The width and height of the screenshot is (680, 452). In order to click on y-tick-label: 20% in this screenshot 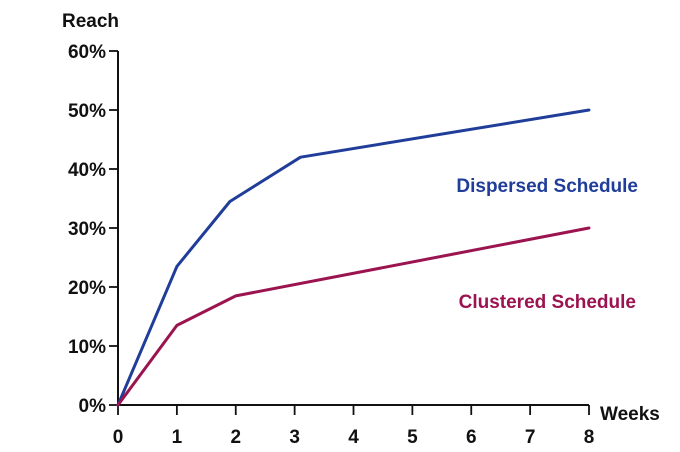, I will do `click(87, 288)`.